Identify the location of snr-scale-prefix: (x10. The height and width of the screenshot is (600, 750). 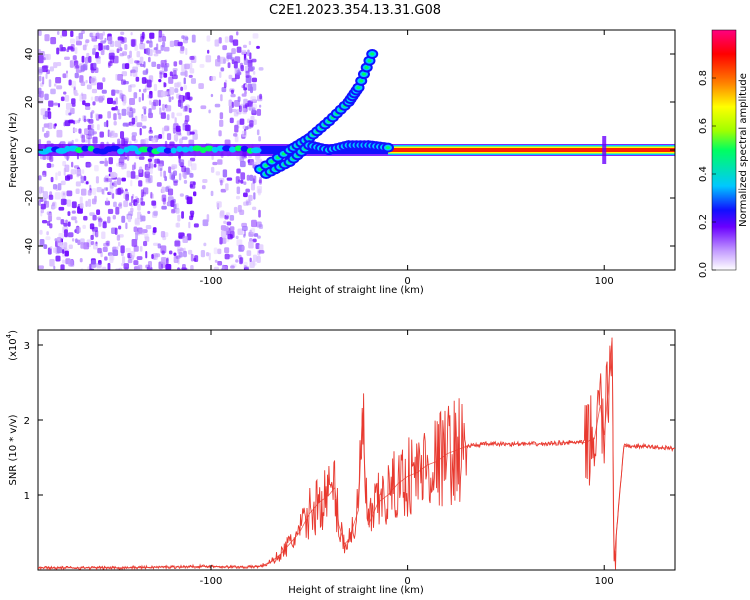
(13, 349).